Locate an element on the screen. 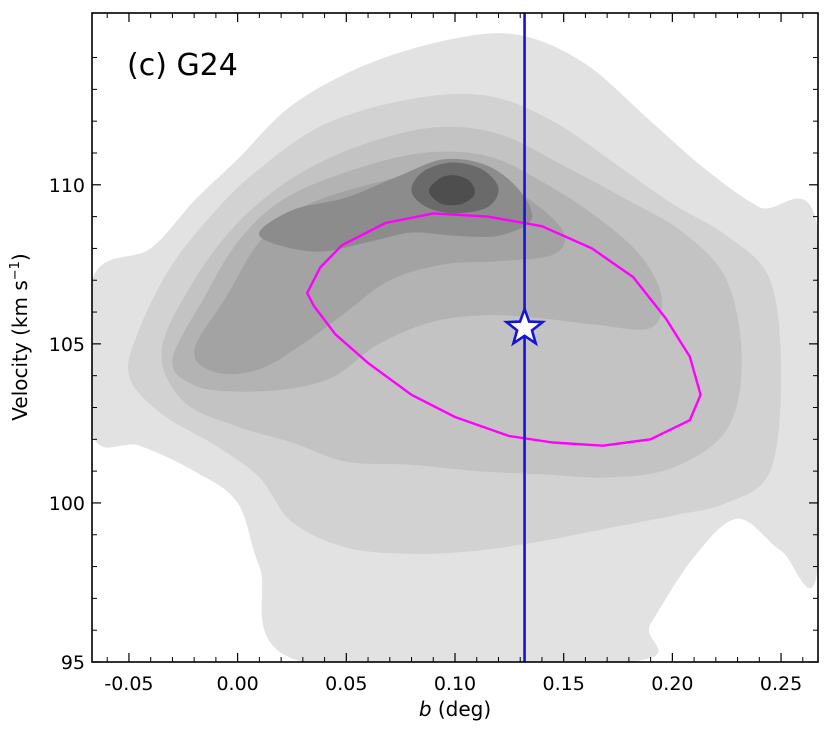 The width and height of the screenshot is (830, 730). x-axis-label: b (deg) is located at coordinates (455, 709).